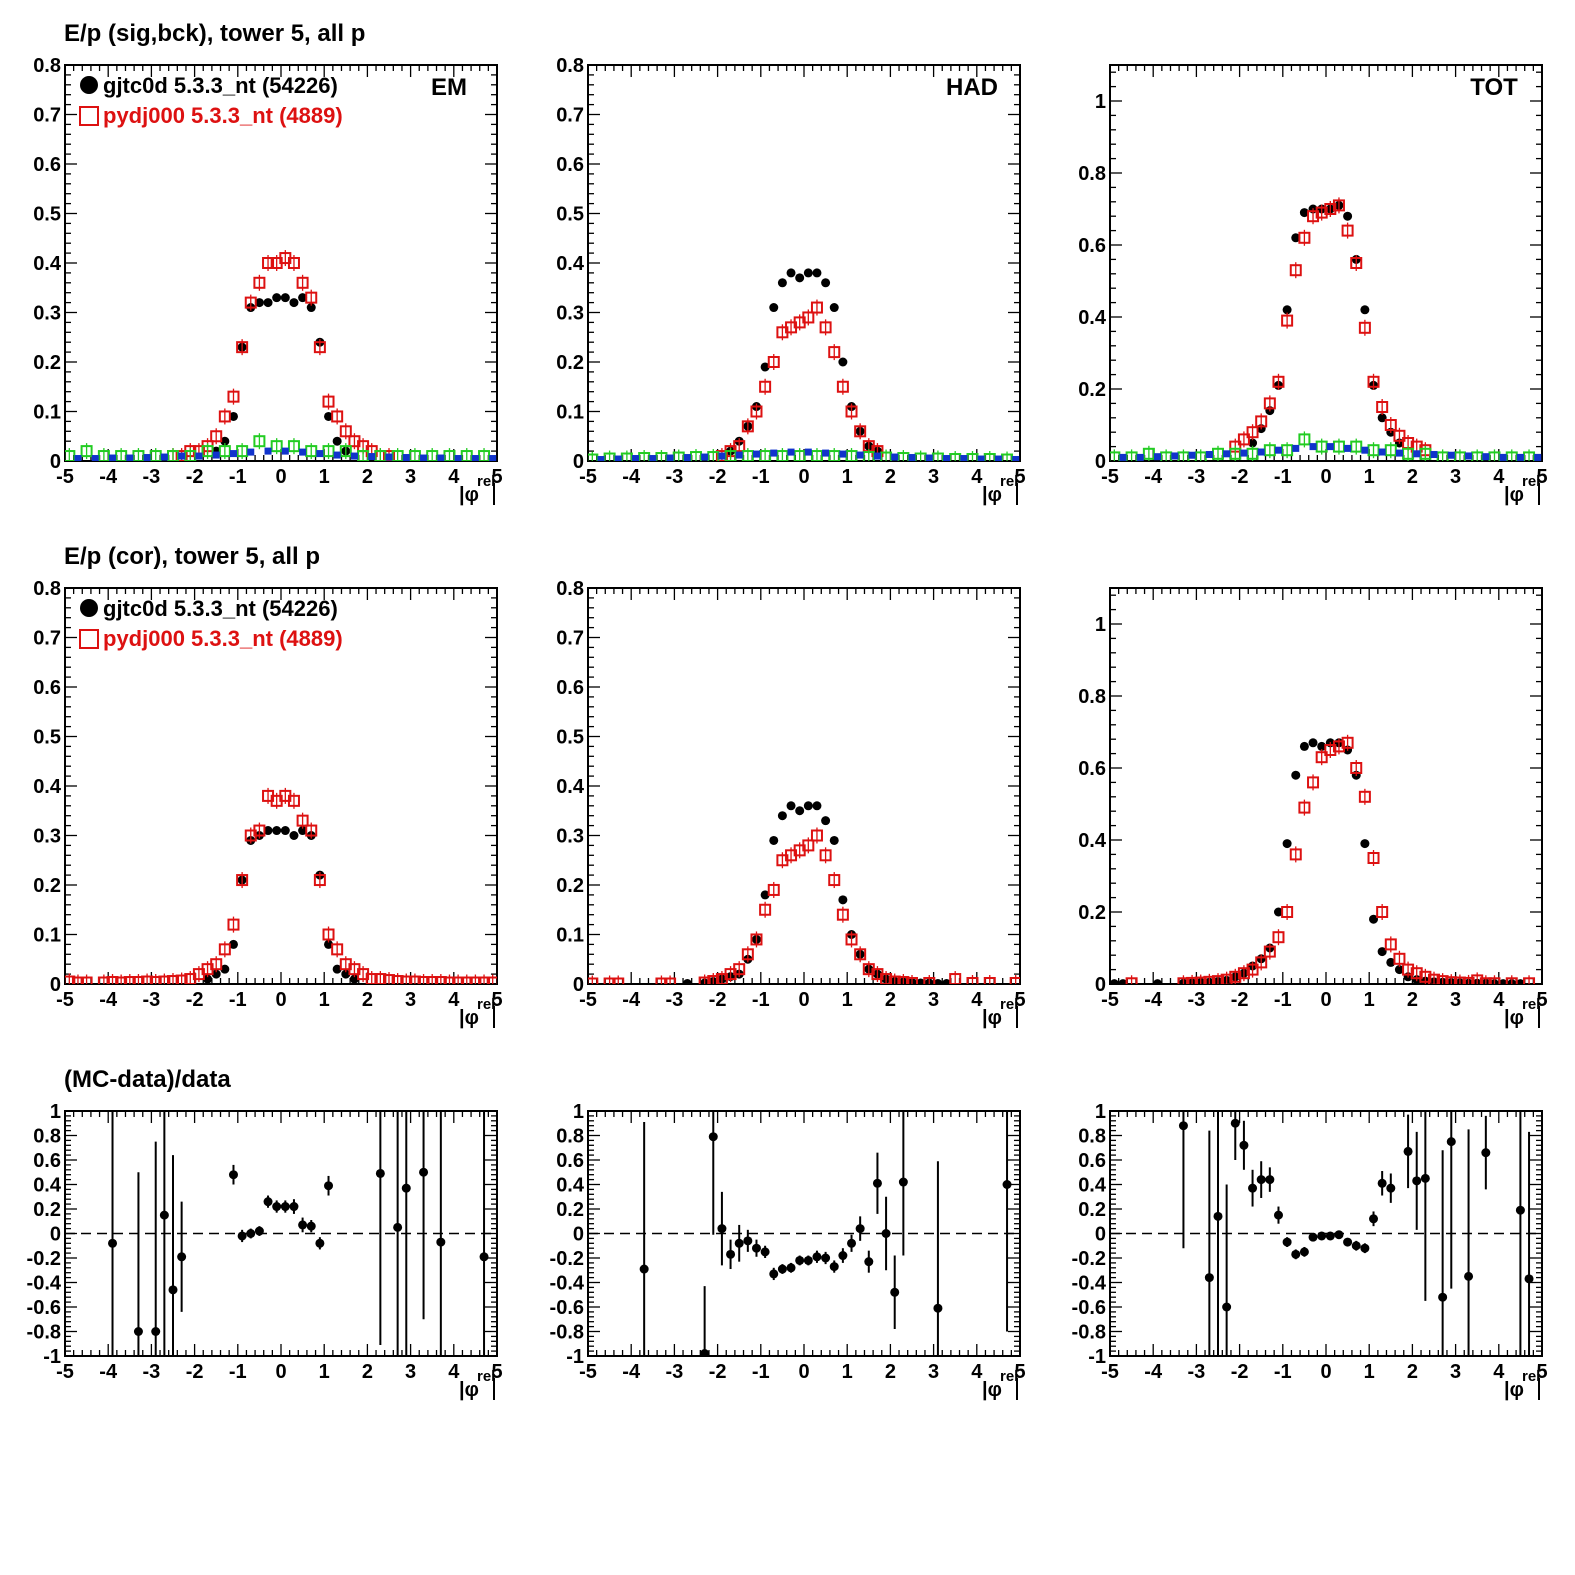 The width and height of the screenshot is (1575, 1575). Describe the element at coordinates (1092, 841) in the screenshot. I see `y-tick-label: 0.4` at that location.